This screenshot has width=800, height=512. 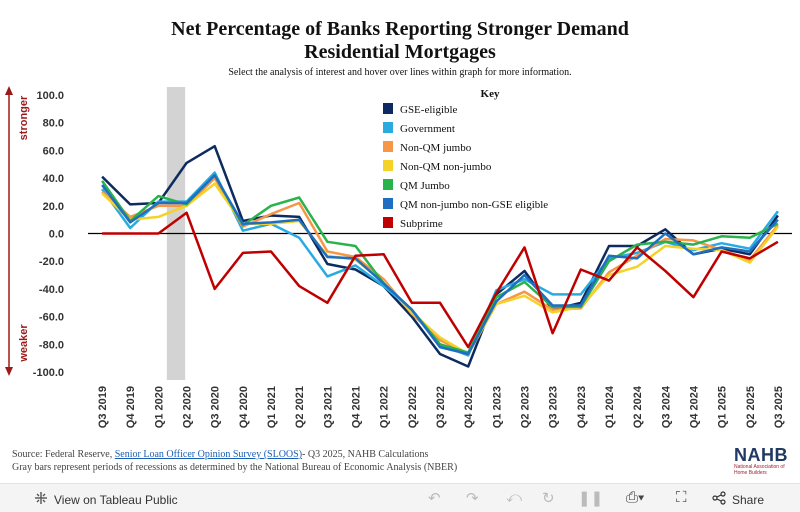 What do you see at coordinates (357, 407) in the screenshot?
I see `x-tick-label: Q4 2021` at bounding box center [357, 407].